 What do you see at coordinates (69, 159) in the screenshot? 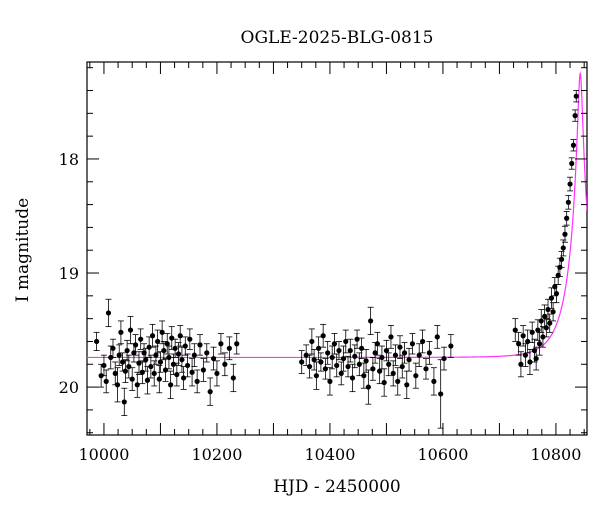
I see `y-tick-label: 18` at bounding box center [69, 159].